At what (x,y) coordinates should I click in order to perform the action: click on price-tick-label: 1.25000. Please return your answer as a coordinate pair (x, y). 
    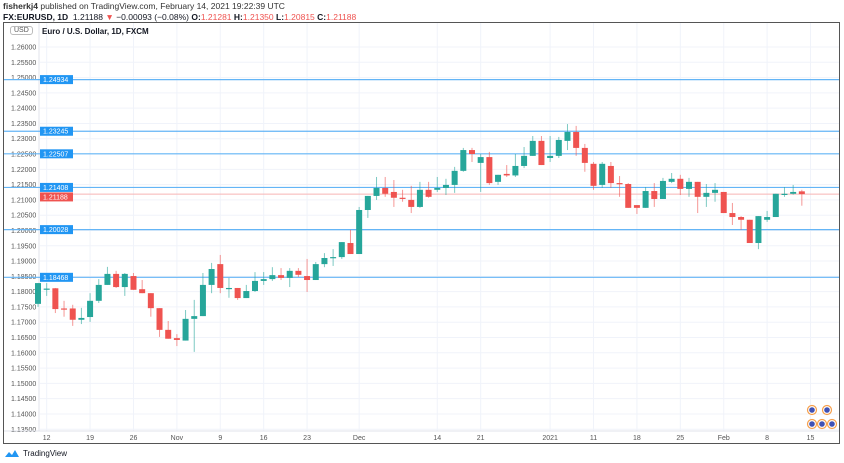
    Looking at the image, I should click on (23, 78).